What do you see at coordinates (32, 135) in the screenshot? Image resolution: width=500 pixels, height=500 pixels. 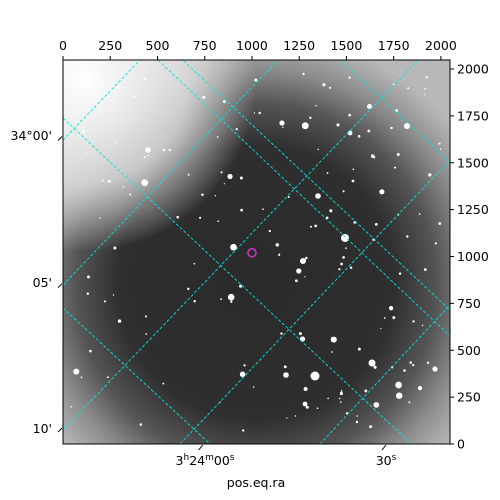 I see `dec-label-1: 34°00'` at bounding box center [32, 135].